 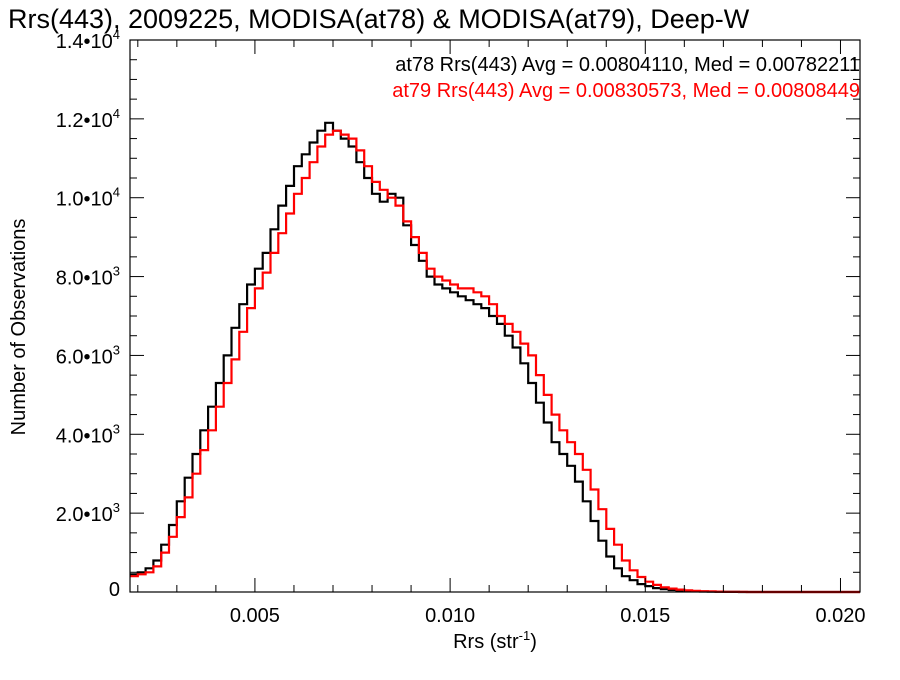 What do you see at coordinates (114, 590) in the screenshot?
I see `y-tick-label: 0` at bounding box center [114, 590].